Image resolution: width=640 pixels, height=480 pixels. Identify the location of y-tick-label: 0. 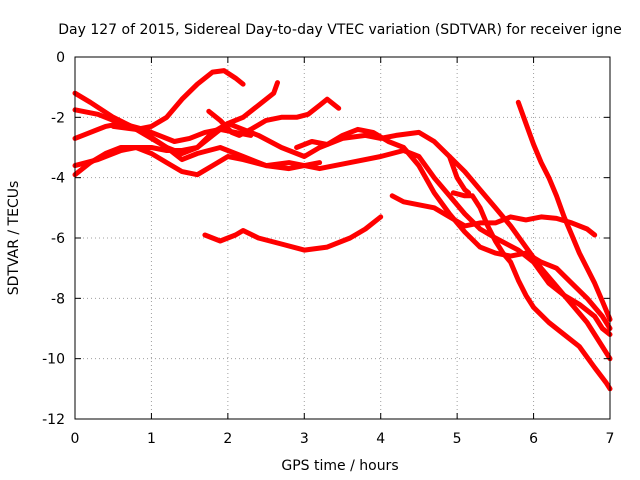
(60, 58).